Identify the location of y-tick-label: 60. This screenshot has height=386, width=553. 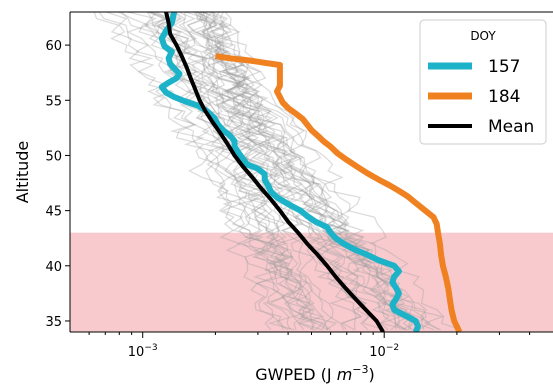
(53, 46).